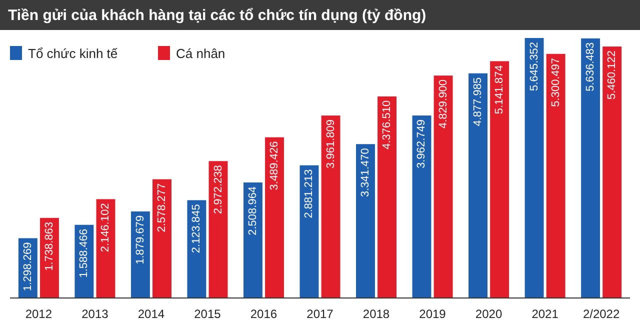 This screenshot has width=640, height=334. I want to click on legend-label: Tổ chức kinh tế, so click(73, 53).